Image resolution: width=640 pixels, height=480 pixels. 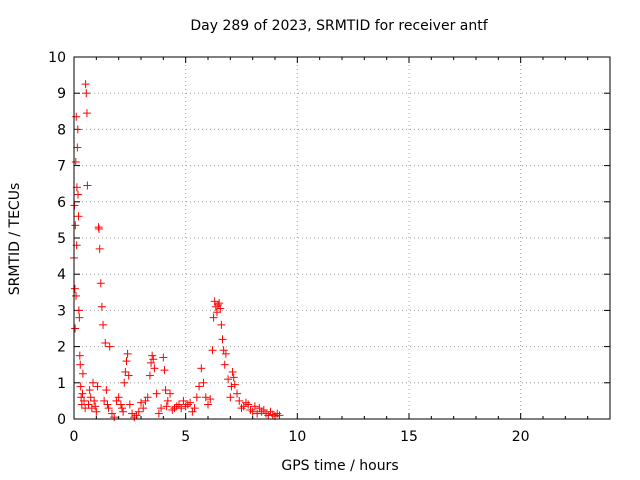 I want to click on x-tick-label: 0, so click(x=74, y=437).